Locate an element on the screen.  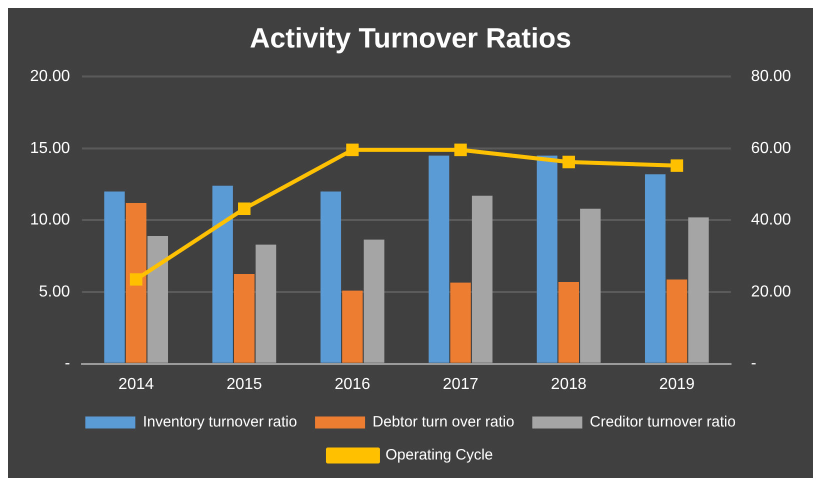
y2-tick-label: 40.00 is located at coordinates (771, 220).